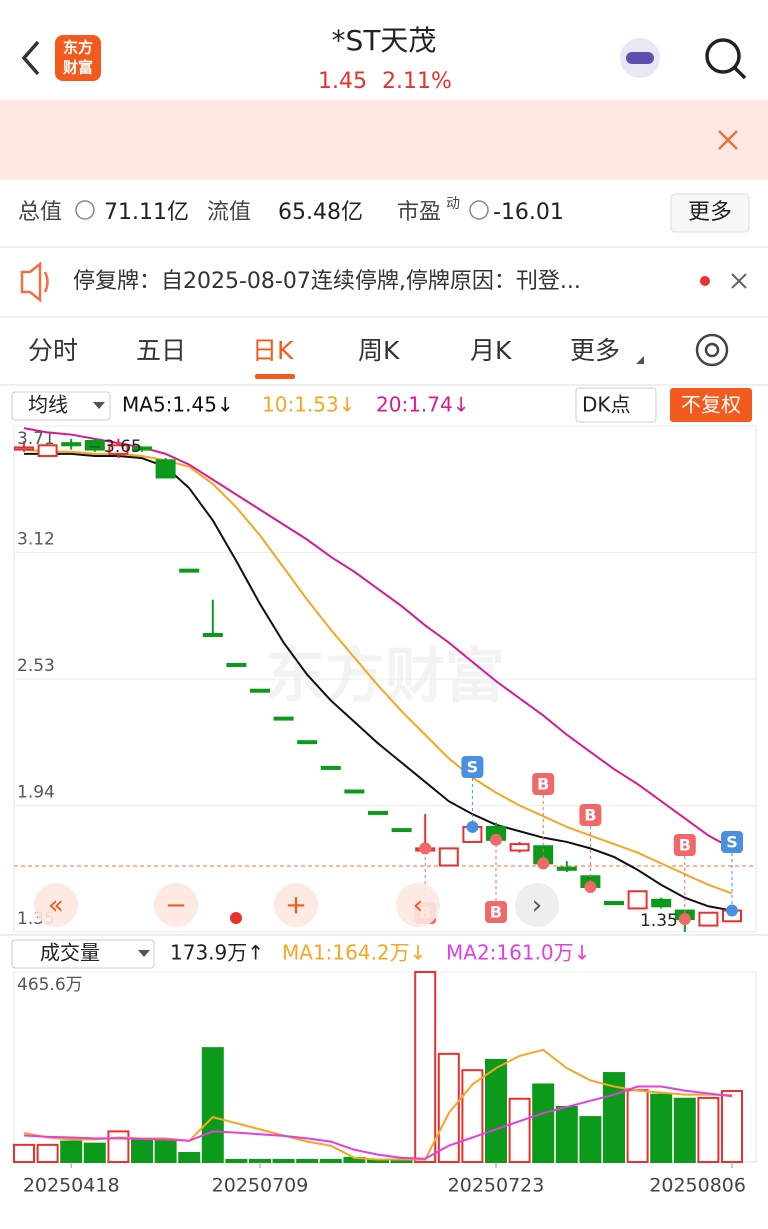 Image resolution: width=768 pixels, height=1229 pixels. I want to click on tabs: 分时 五日 日K 周K 月K 更多, so click(336, 357).